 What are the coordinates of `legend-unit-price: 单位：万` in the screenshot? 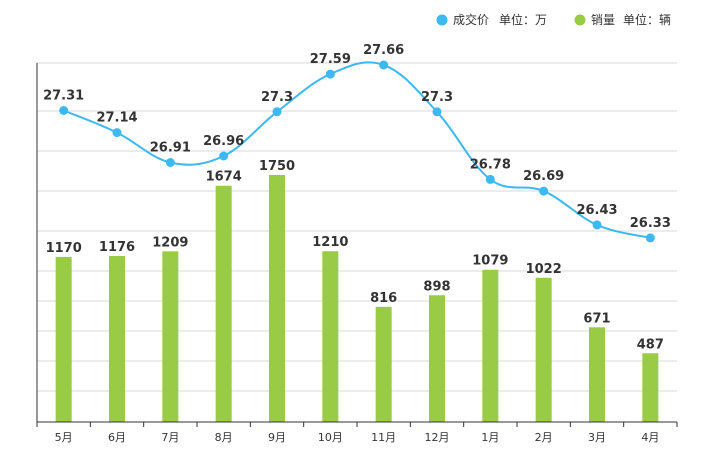 It's located at (523, 19).